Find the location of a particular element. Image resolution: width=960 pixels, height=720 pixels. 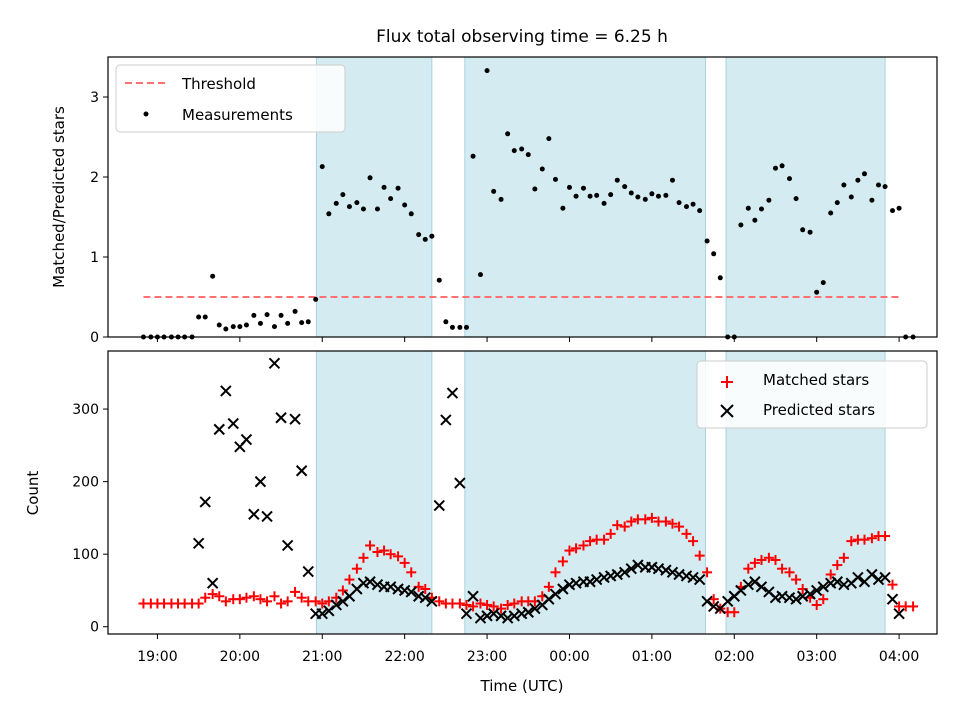

legend-predicted-swatch is located at coordinates (727, 411).